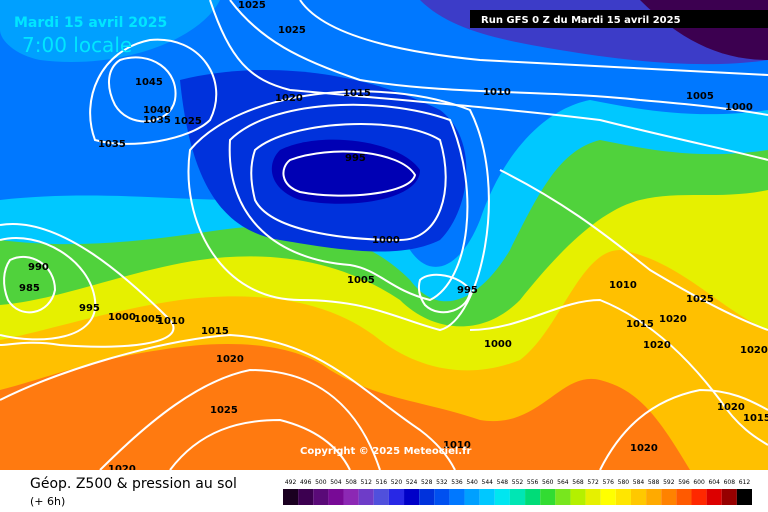 This screenshot has height=512, width=768. I want to click on run-label: Run GFS 0 Z du Mardi 15 avril 2025, so click(581, 20).